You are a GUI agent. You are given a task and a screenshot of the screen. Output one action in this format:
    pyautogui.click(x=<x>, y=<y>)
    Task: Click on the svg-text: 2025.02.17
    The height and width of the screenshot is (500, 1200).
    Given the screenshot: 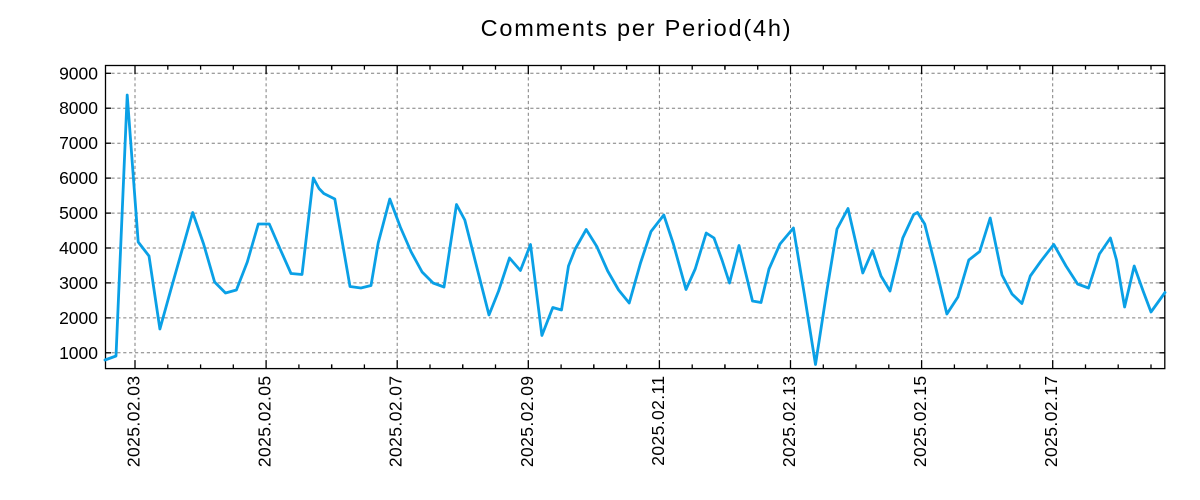 What is the action you would take?
    pyautogui.click(x=1051, y=422)
    